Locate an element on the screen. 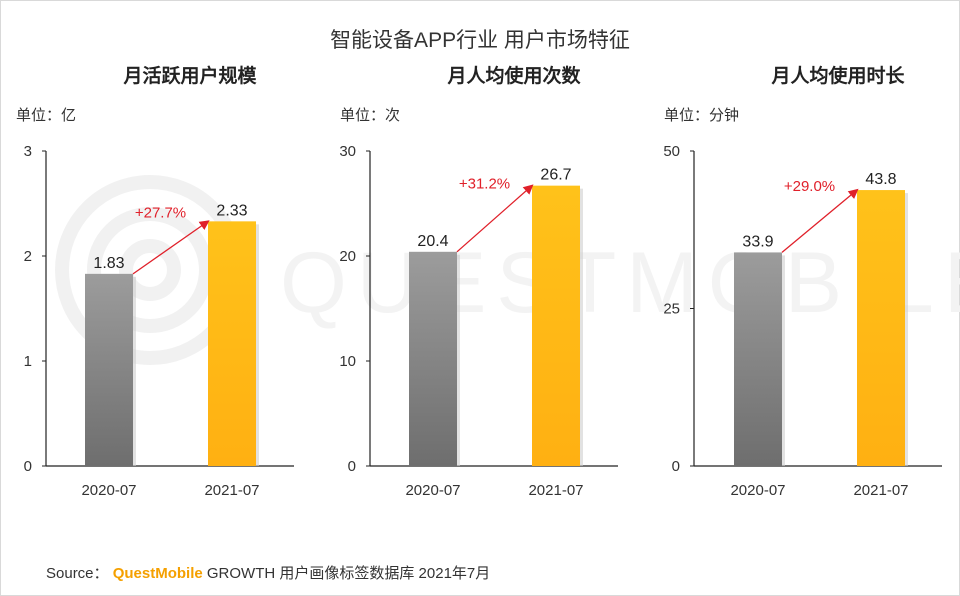  source-prefix: Source： is located at coordinates (77, 573).